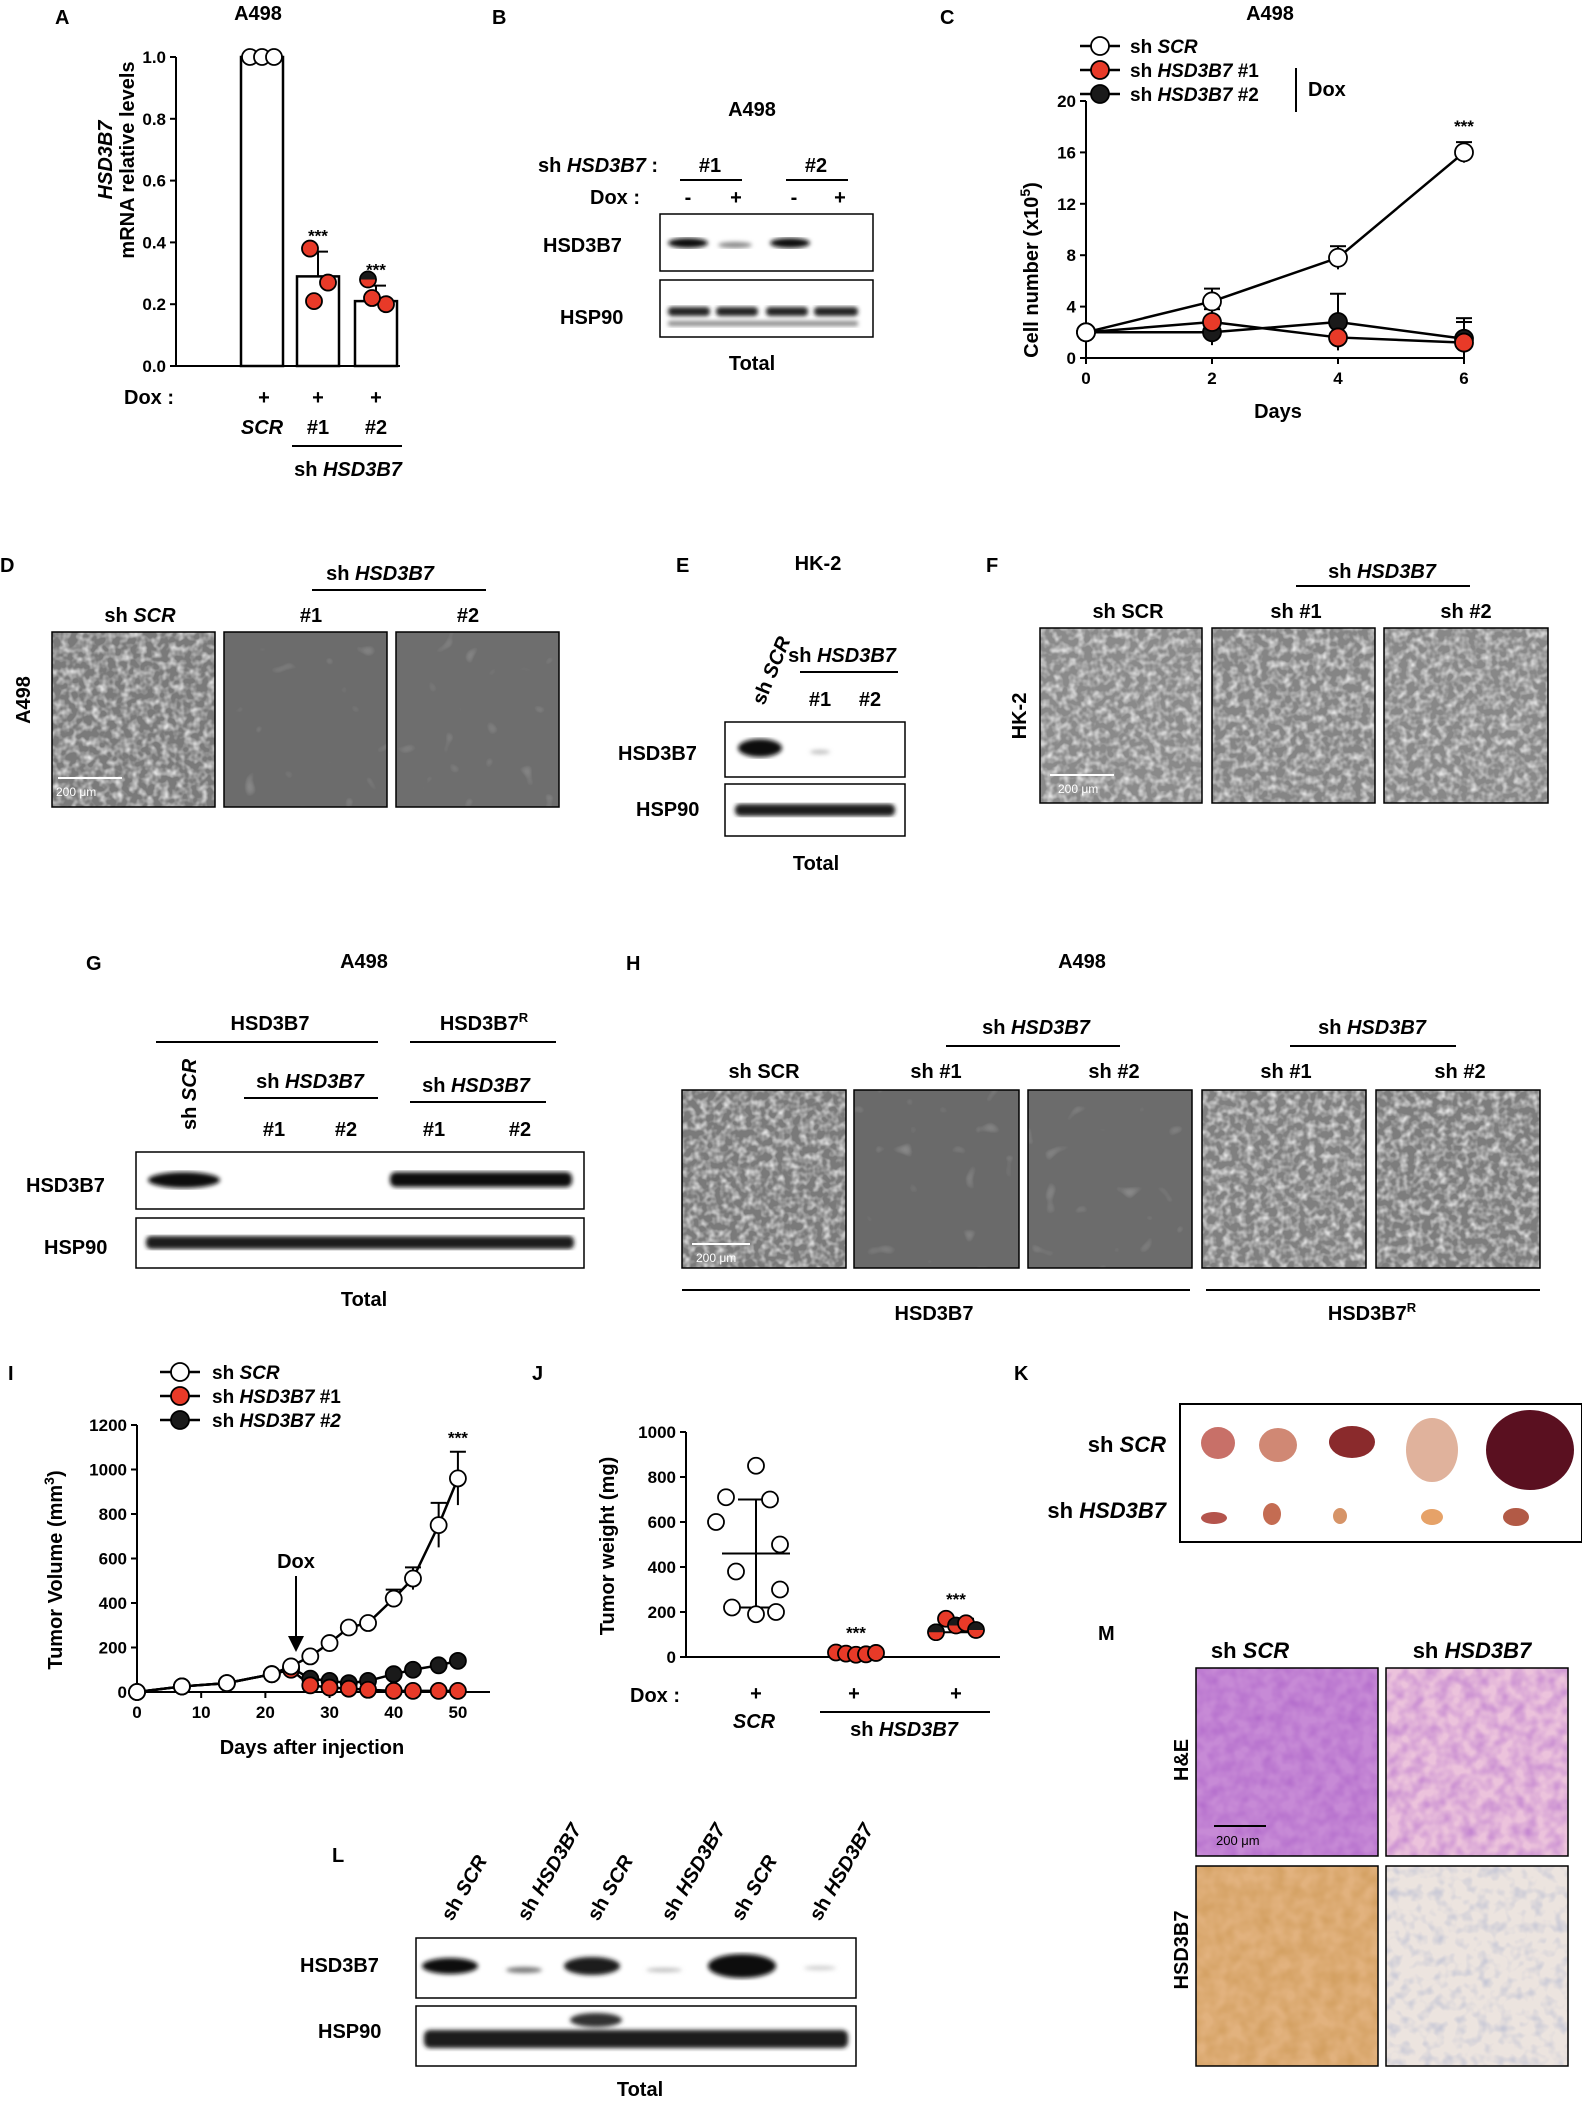 The height and width of the screenshot is (2105, 1582). What do you see at coordinates (582, 246) in the screenshot?
I see `panel-b-row-hsd3b7: HSD3B7` at bounding box center [582, 246].